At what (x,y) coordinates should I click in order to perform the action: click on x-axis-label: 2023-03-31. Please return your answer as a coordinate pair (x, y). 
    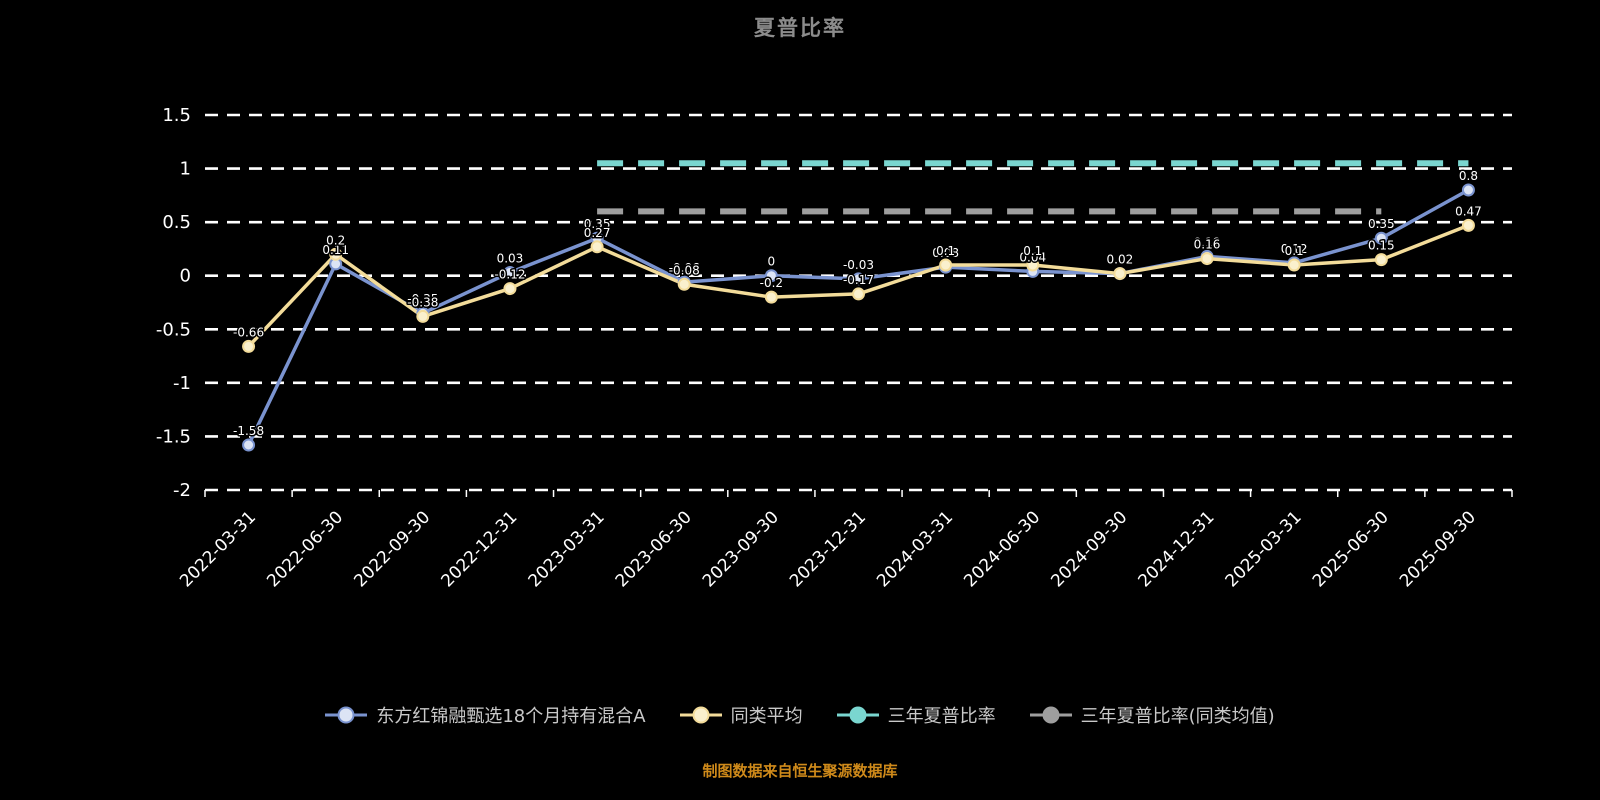
    Looking at the image, I should click on (567, 549).